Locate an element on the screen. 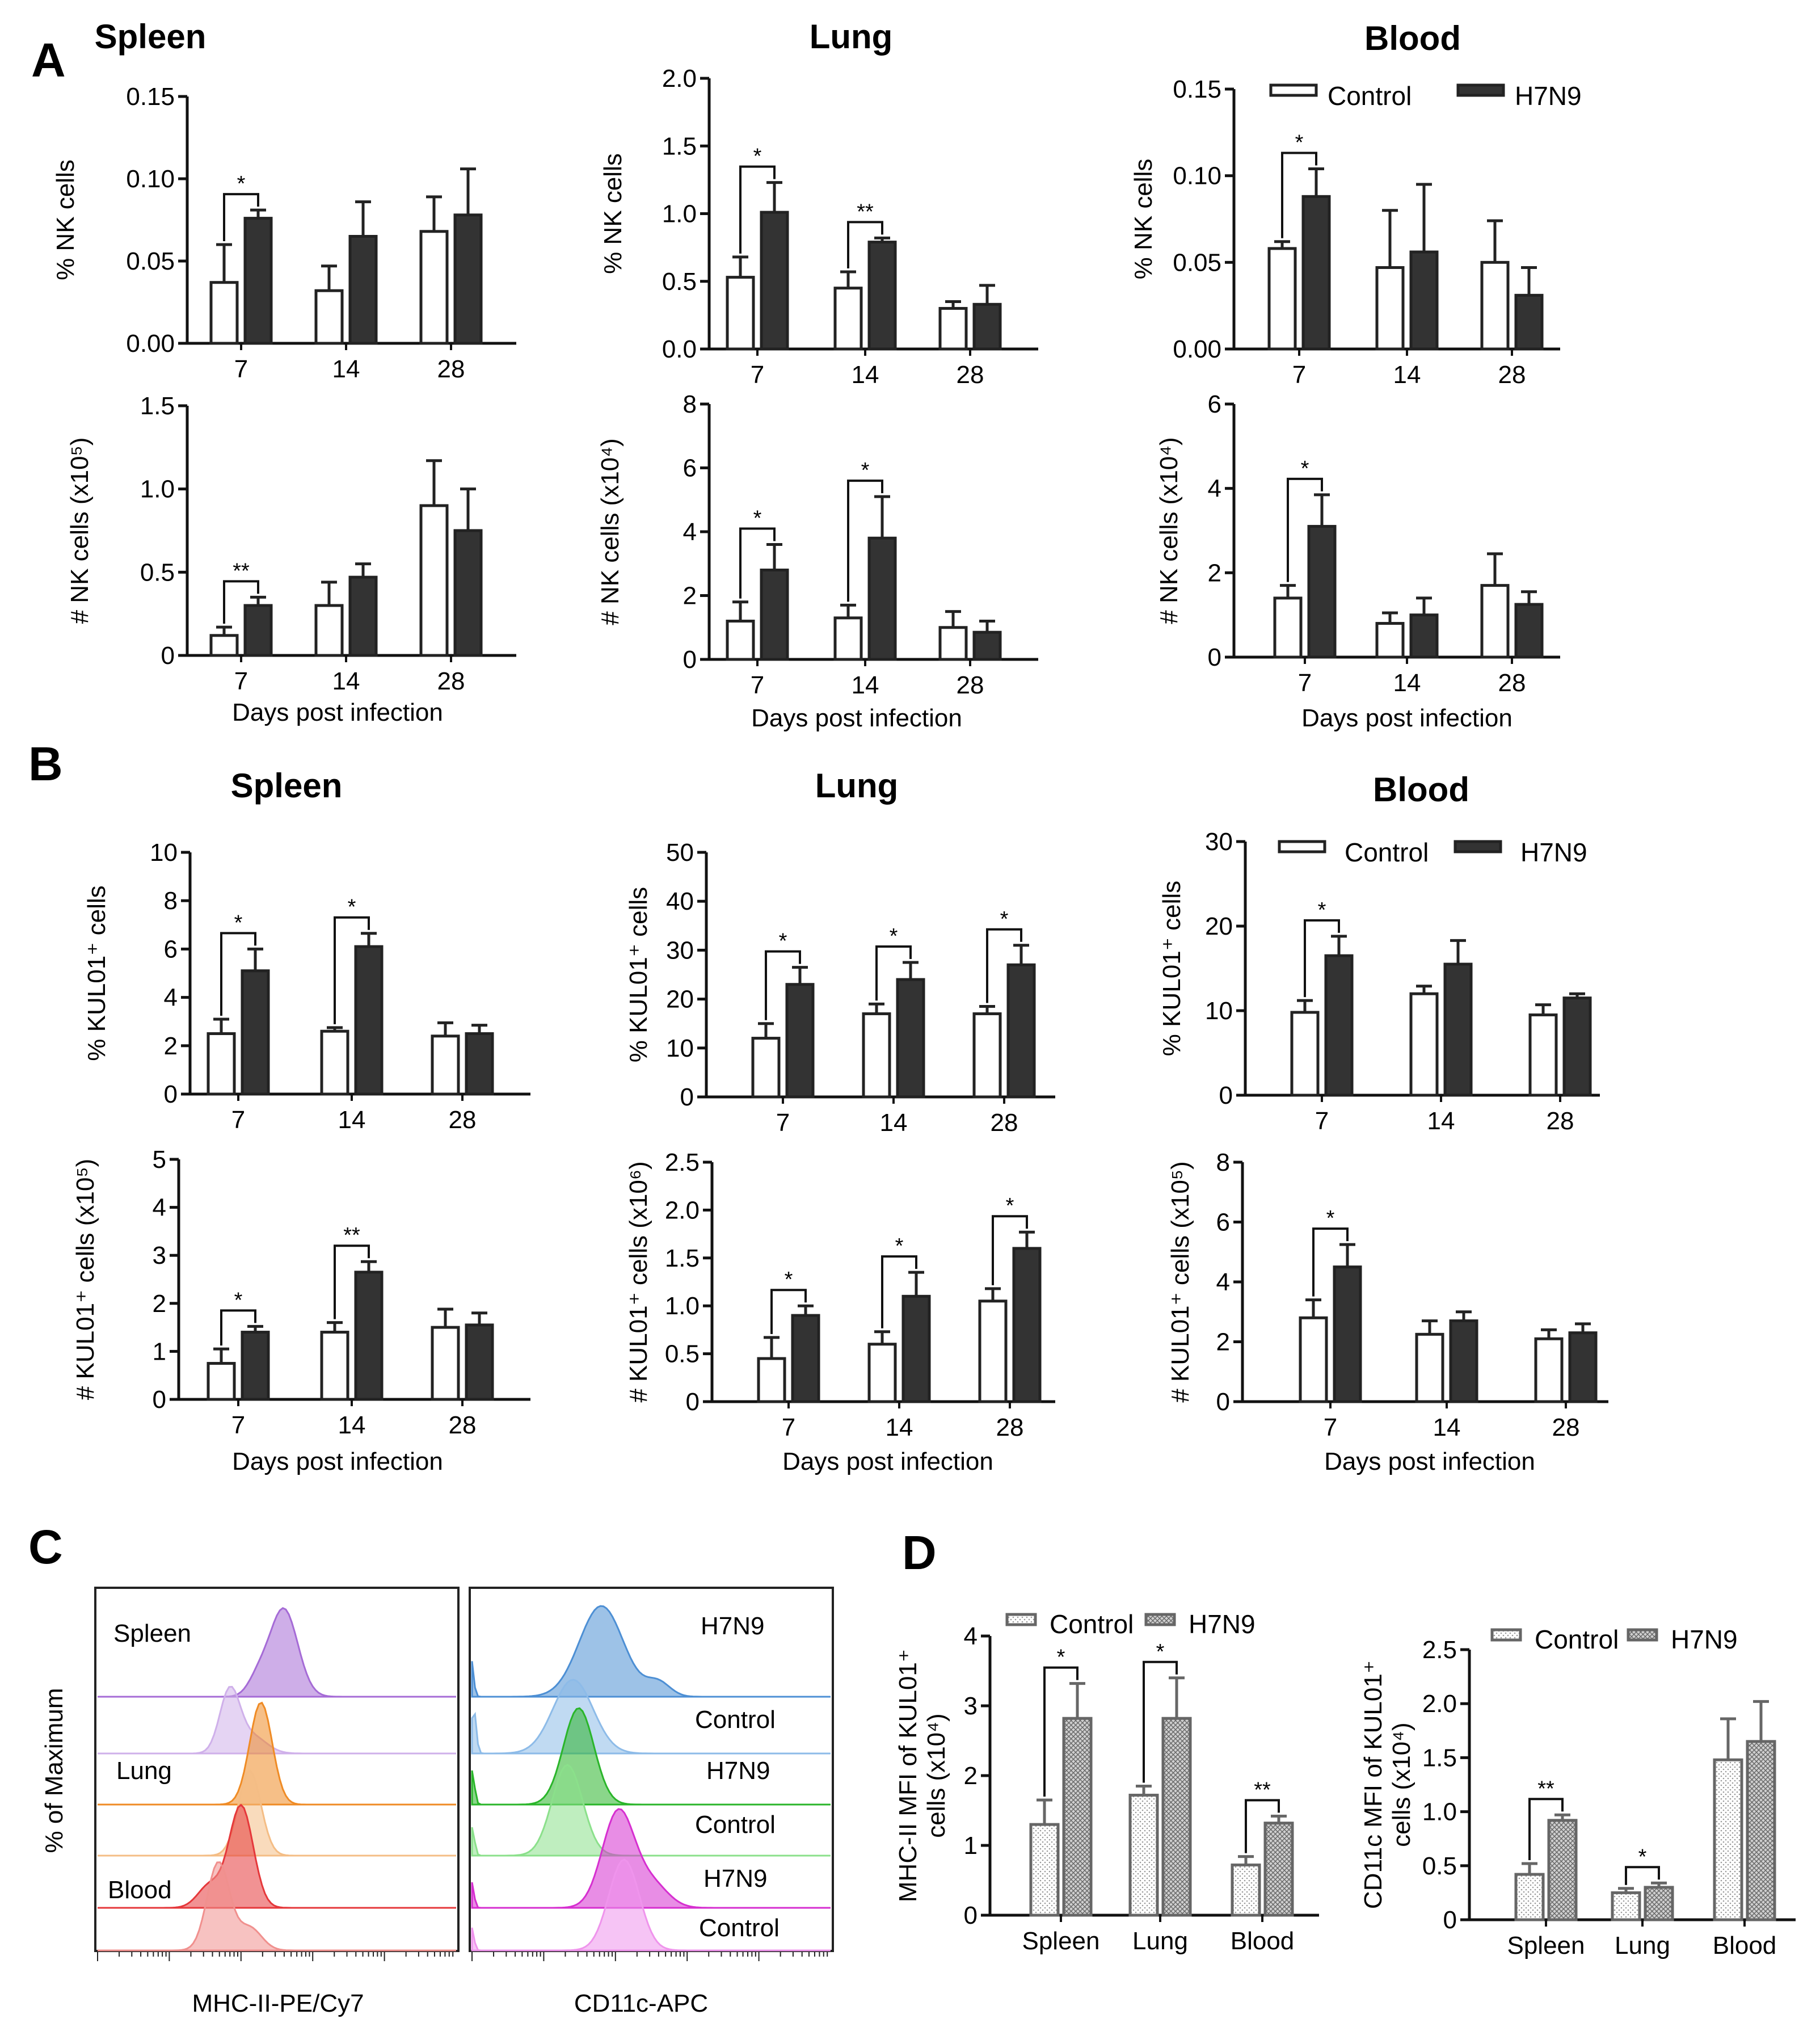 This screenshot has width=1820, height=2027. y-tick-label: 1 is located at coordinates (971, 1846).